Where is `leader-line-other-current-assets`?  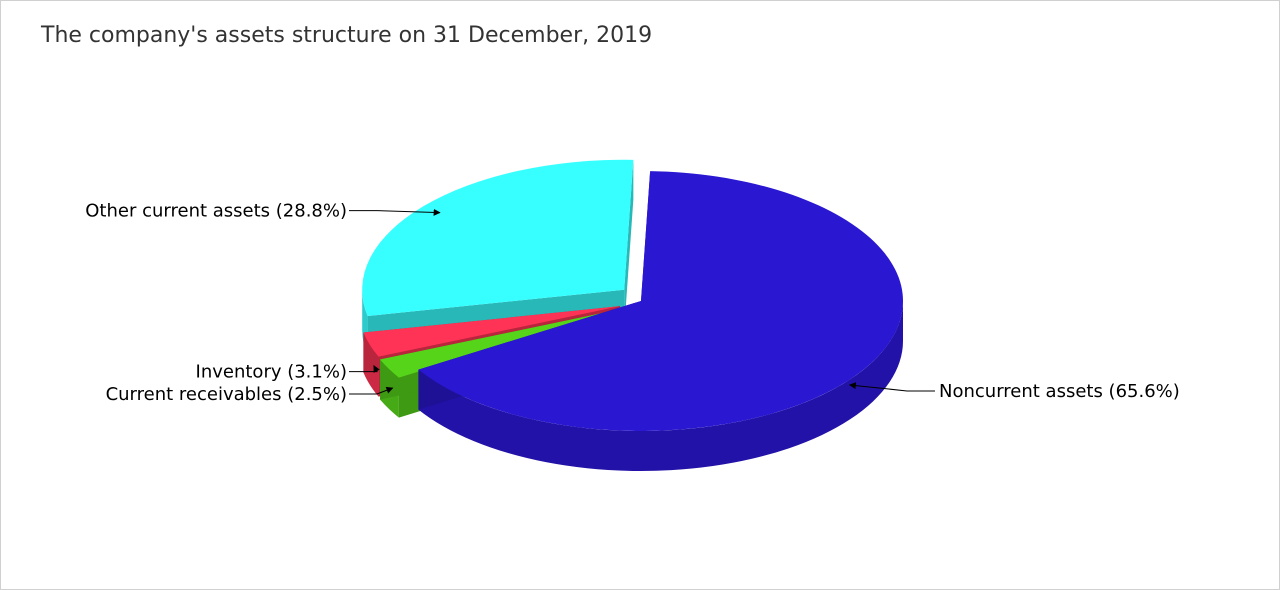
leader-line-other-current-assets is located at coordinates (395, 212).